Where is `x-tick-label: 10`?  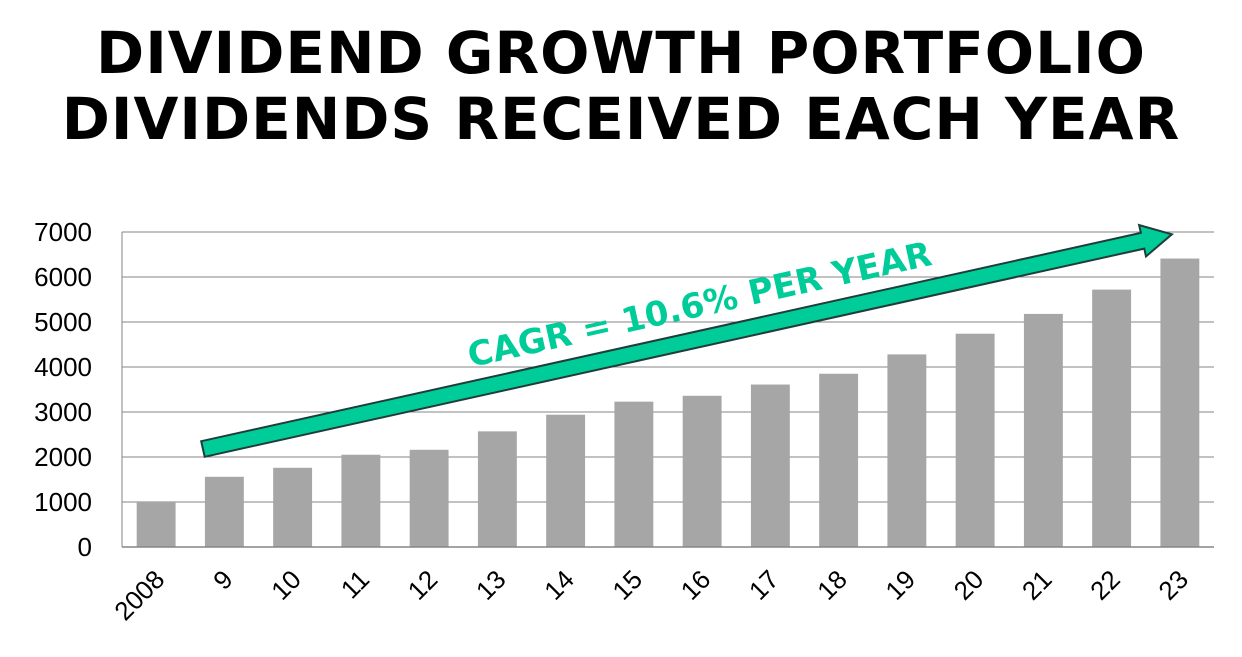 x-tick-label: 10 is located at coordinates (286, 585).